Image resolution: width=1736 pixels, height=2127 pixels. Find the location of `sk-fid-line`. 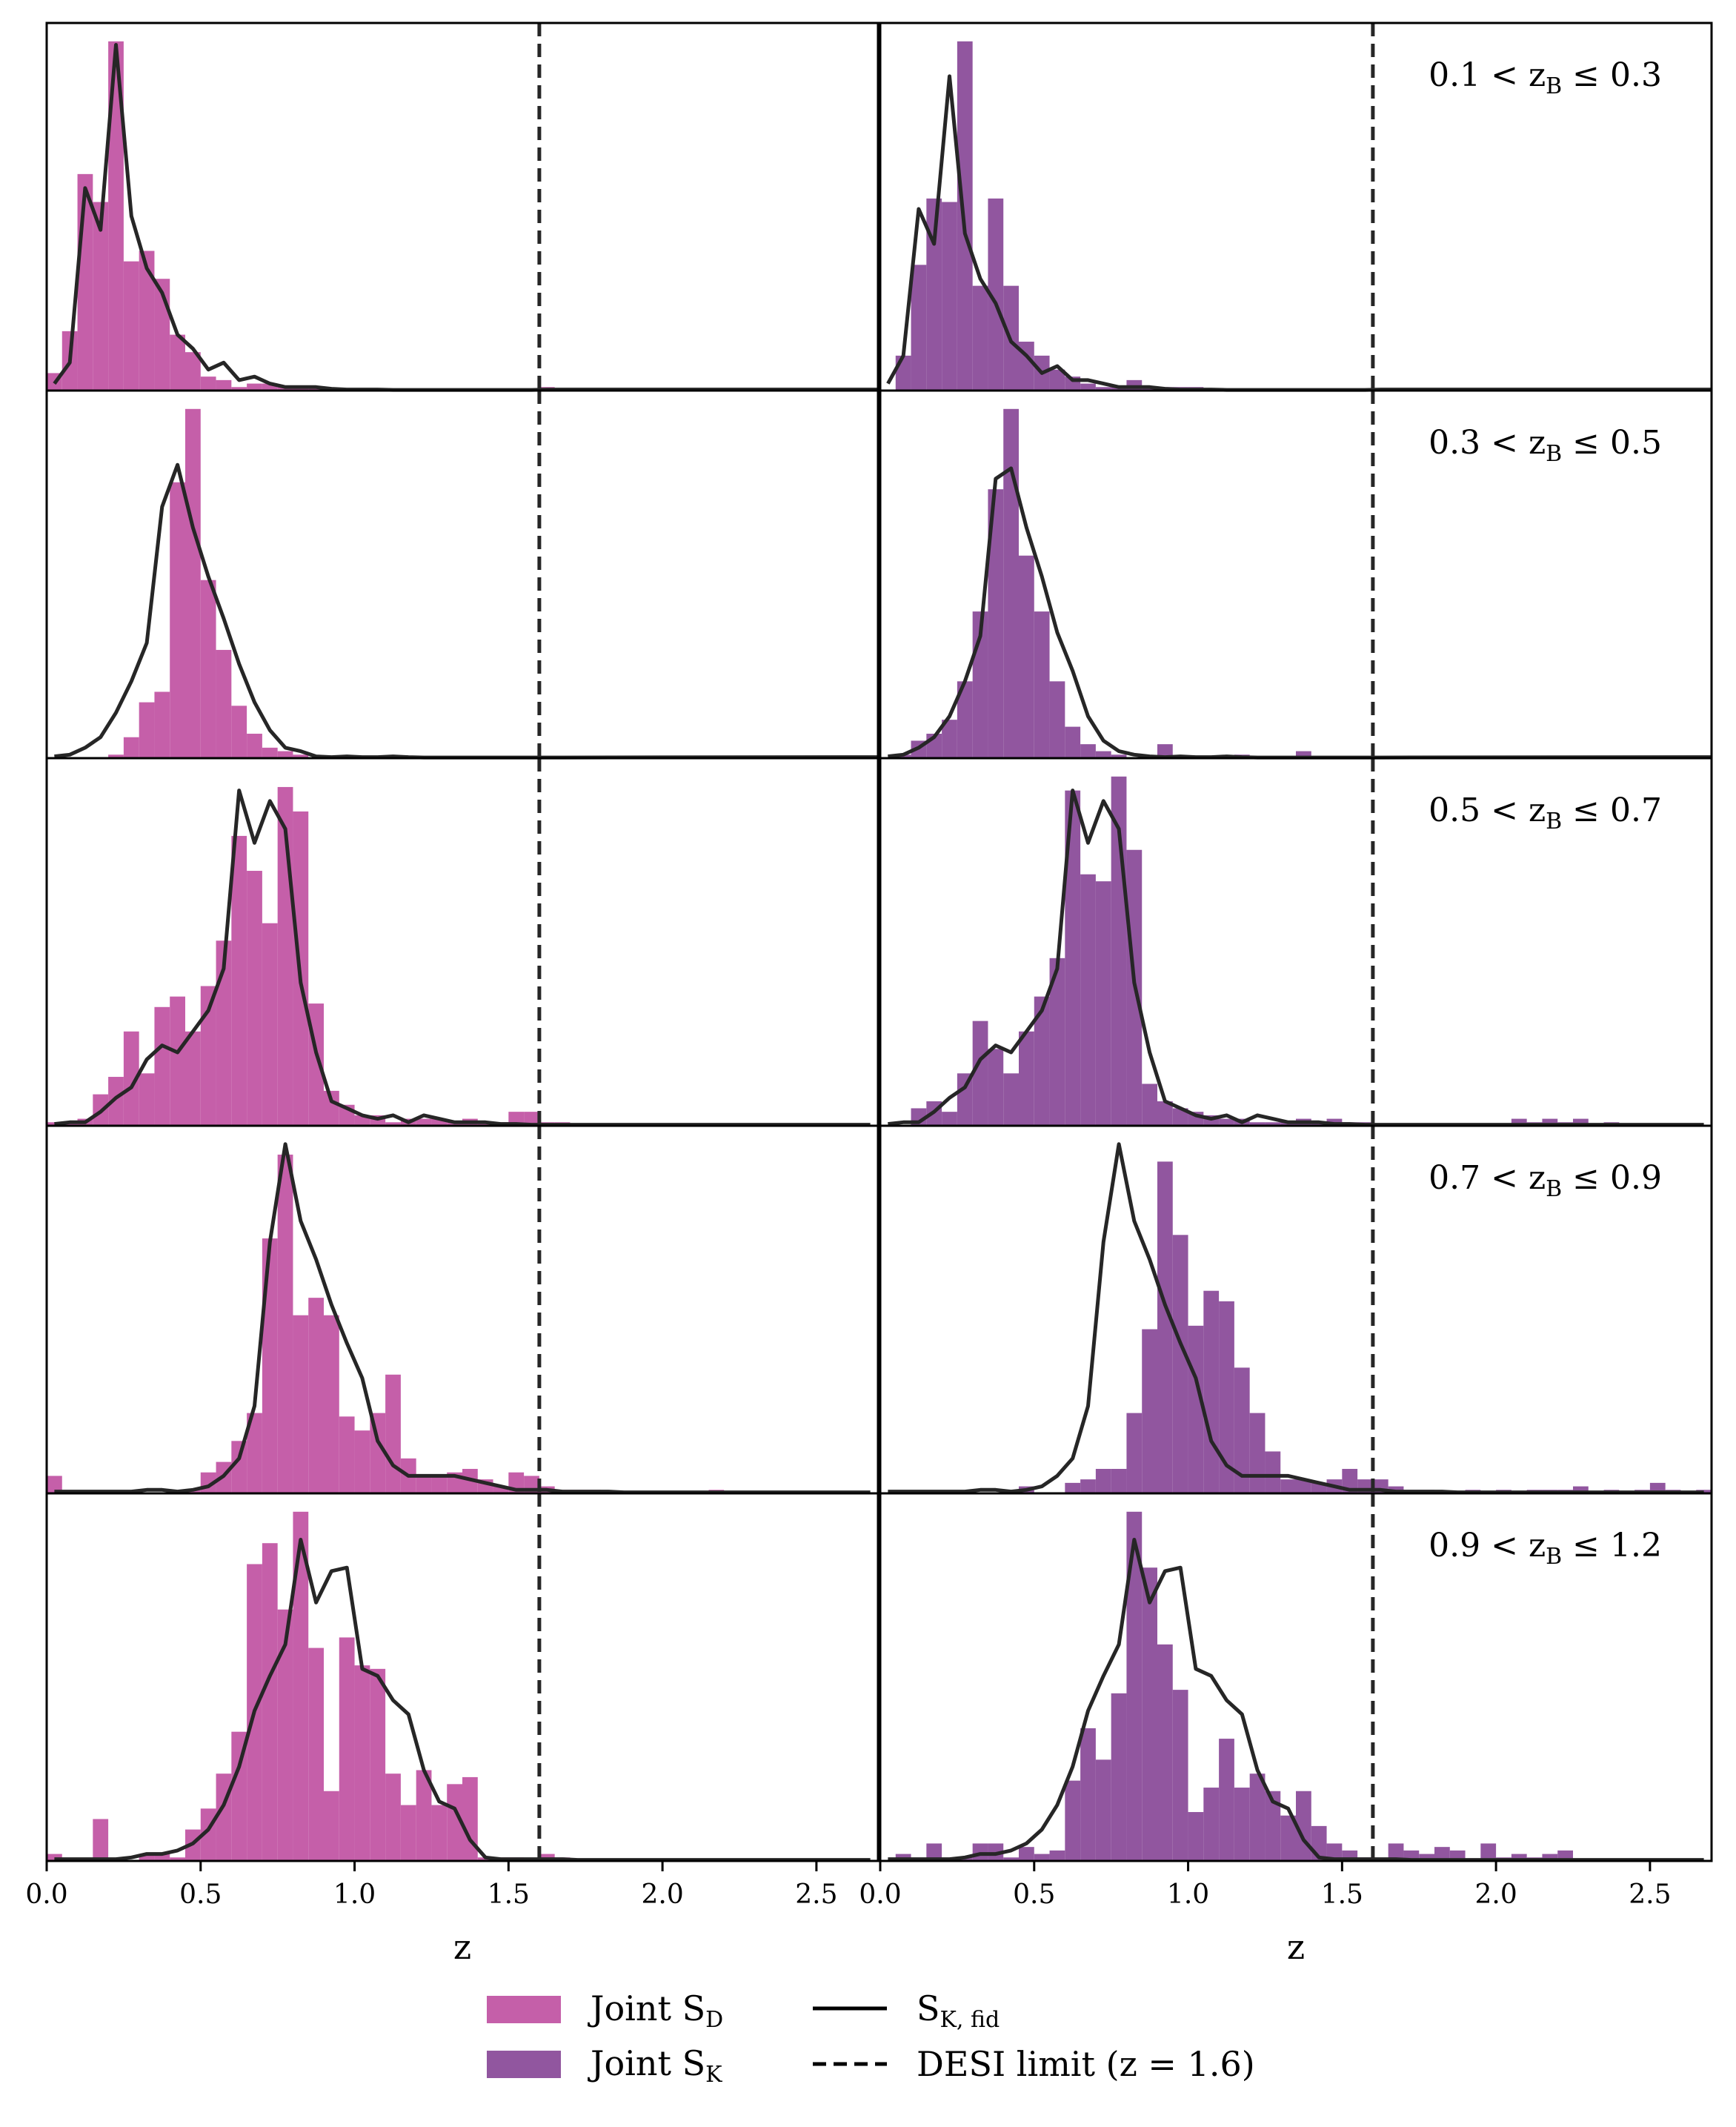

sk-fid-line is located at coordinates (462, 1318).